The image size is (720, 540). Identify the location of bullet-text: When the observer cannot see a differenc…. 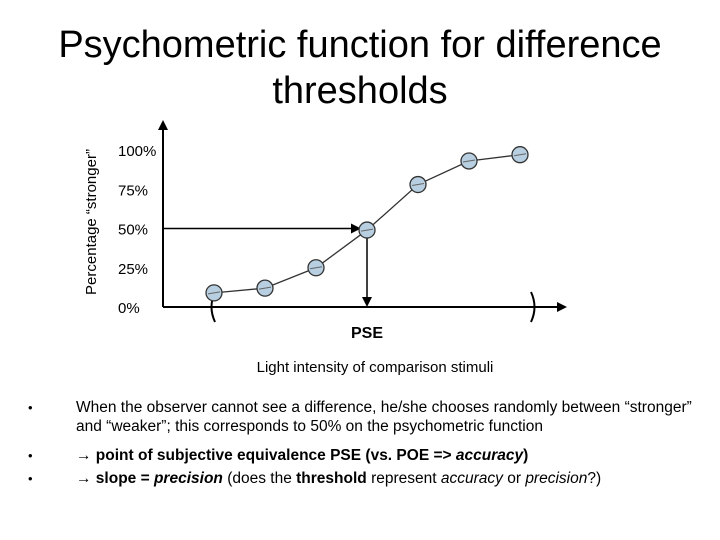
(384, 417).